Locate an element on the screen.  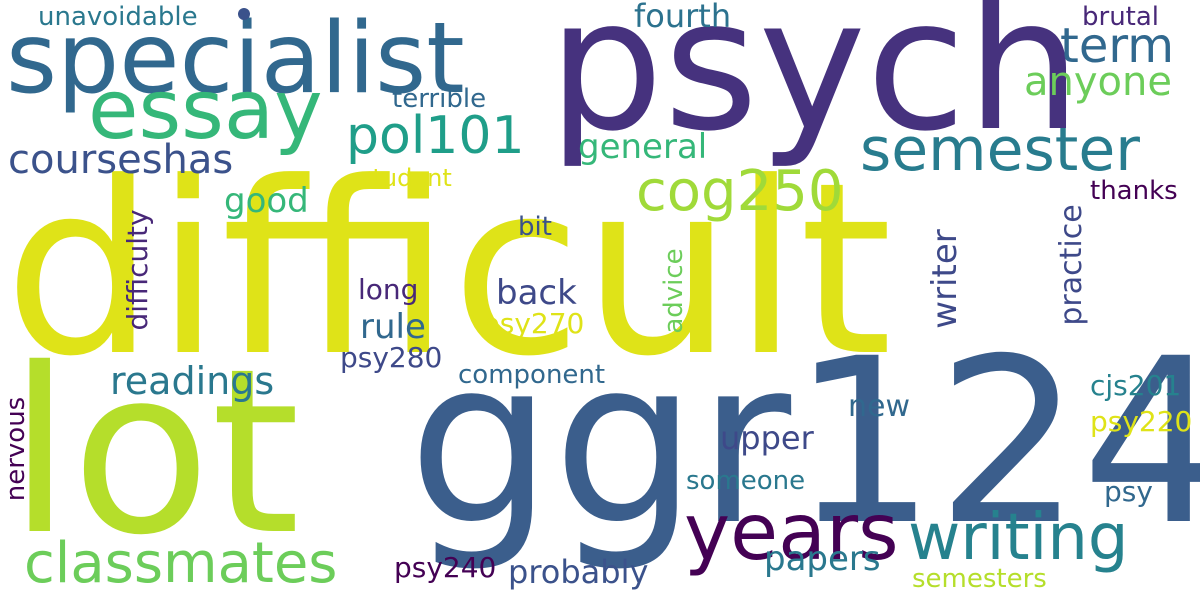
word-rule: rule is located at coordinates (393, 327).